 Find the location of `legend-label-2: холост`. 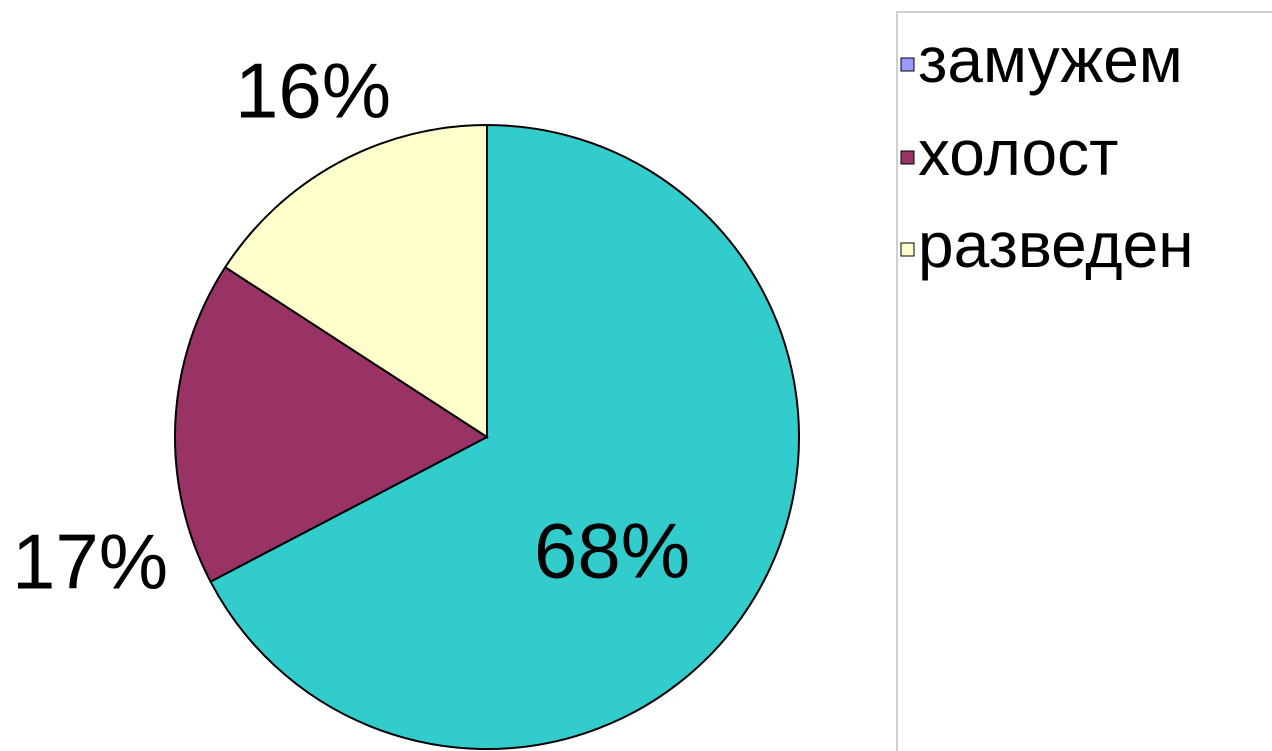

legend-label-2: холост is located at coordinates (1018, 153).